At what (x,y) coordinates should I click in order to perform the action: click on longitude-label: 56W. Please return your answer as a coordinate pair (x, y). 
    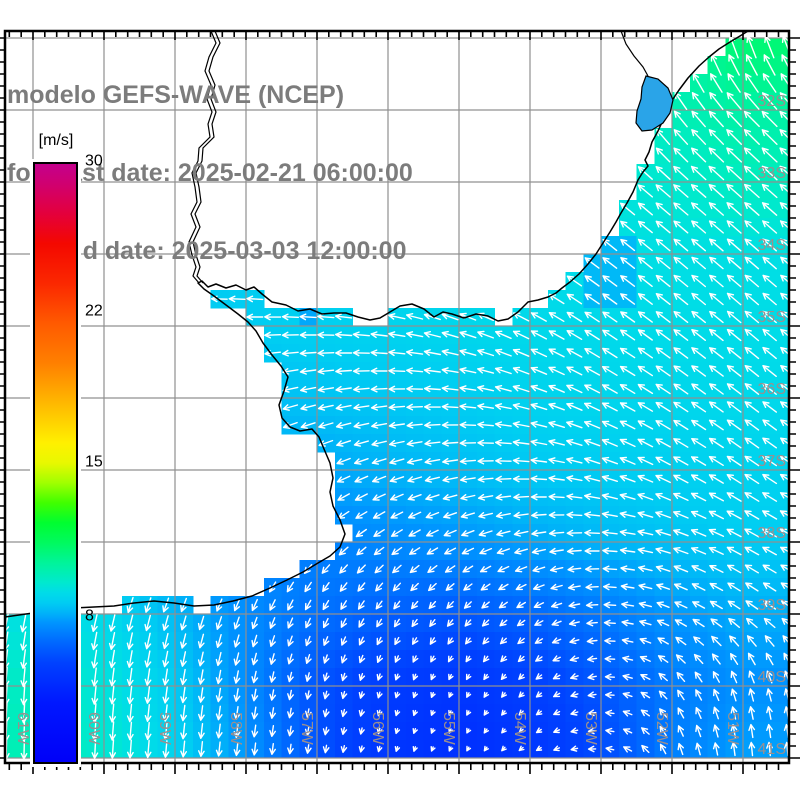
    Looking at the image, I should click on (377, 729).